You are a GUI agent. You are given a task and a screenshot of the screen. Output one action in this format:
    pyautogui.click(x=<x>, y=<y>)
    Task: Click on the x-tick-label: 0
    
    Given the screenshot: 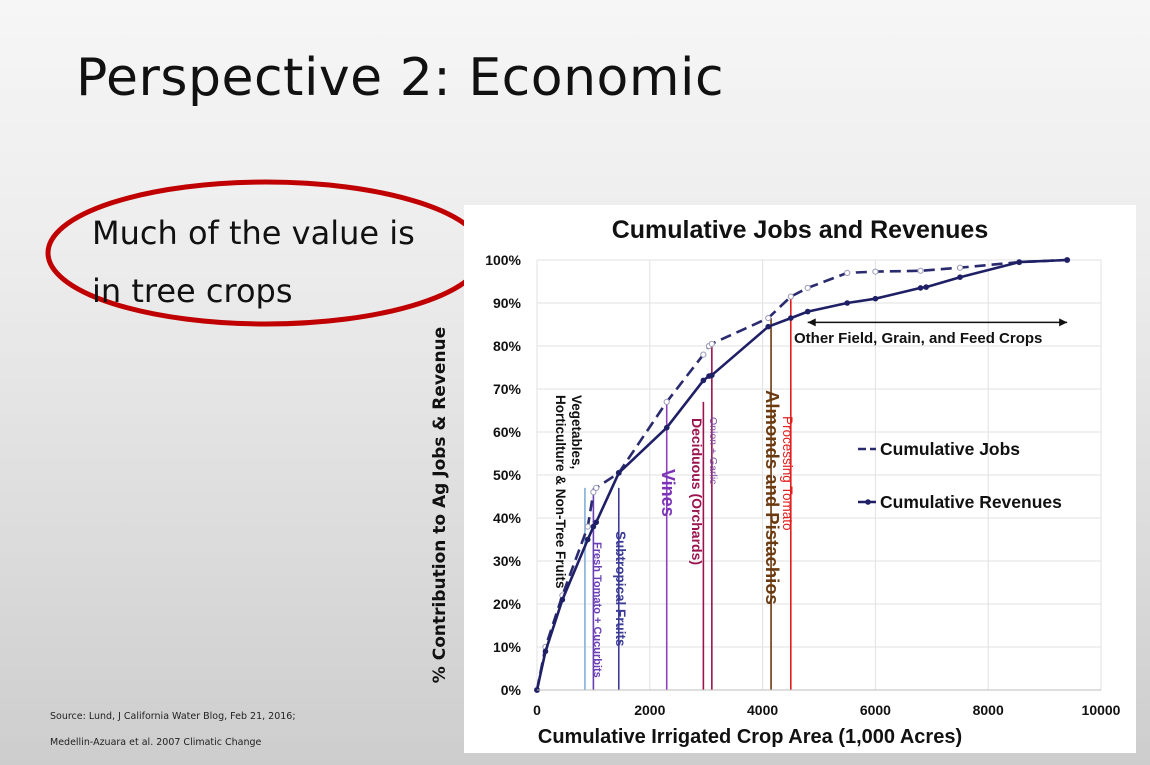 What is the action you would take?
    pyautogui.click(x=537, y=710)
    